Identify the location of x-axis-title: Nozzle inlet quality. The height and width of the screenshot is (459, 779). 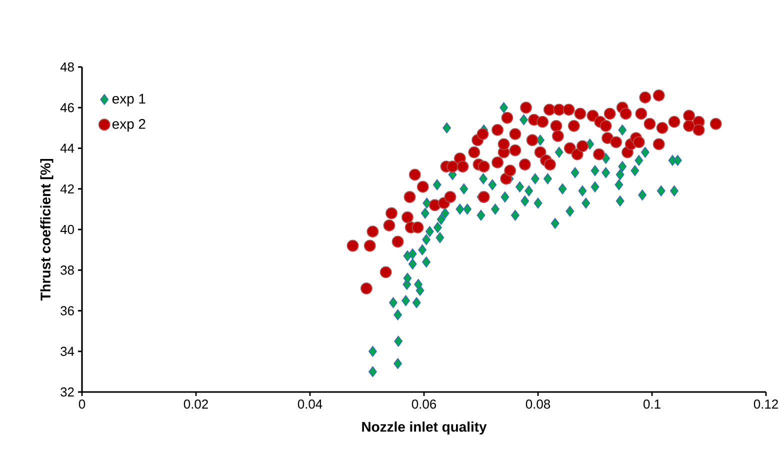
(424, 428).